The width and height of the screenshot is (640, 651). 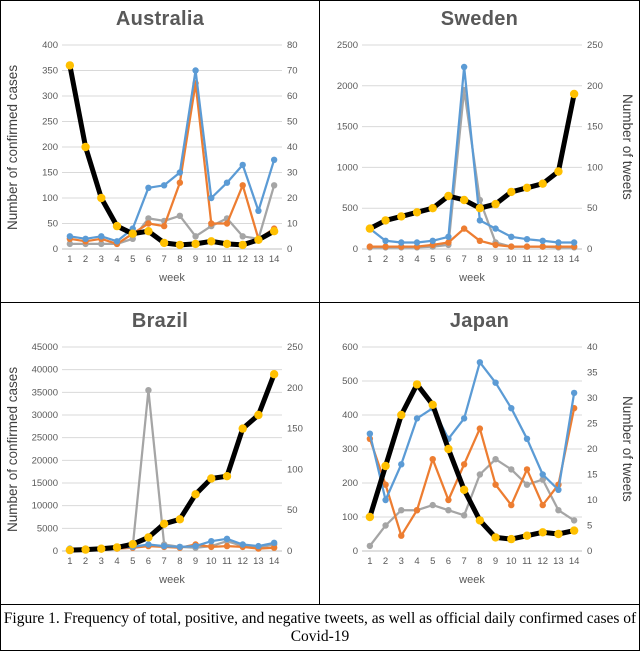 What do you see at coordinates (350, 415) in the screenshot?
I see `svg-text: 400` at bounding box center [350, 415].